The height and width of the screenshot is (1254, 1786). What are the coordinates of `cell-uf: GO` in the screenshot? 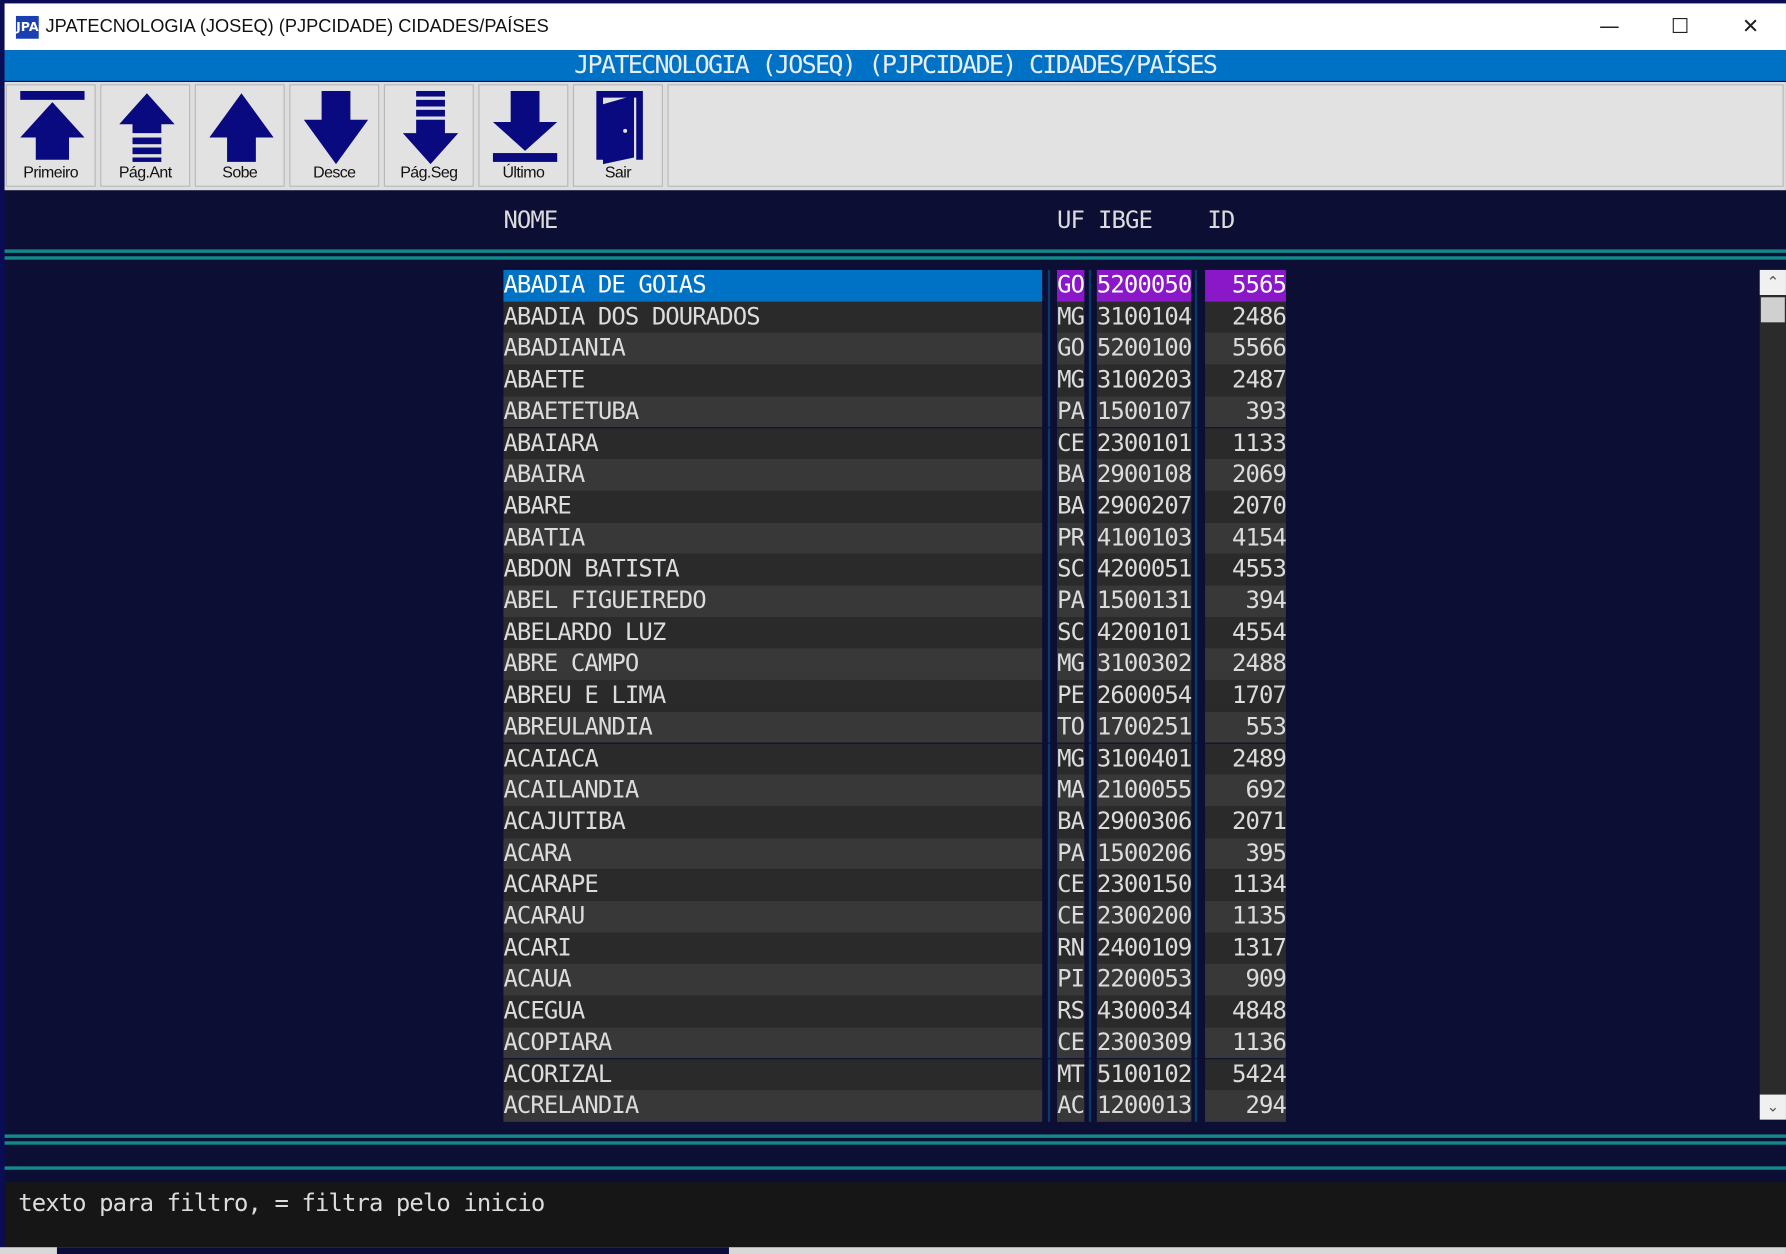 It's located at (1070, 349).